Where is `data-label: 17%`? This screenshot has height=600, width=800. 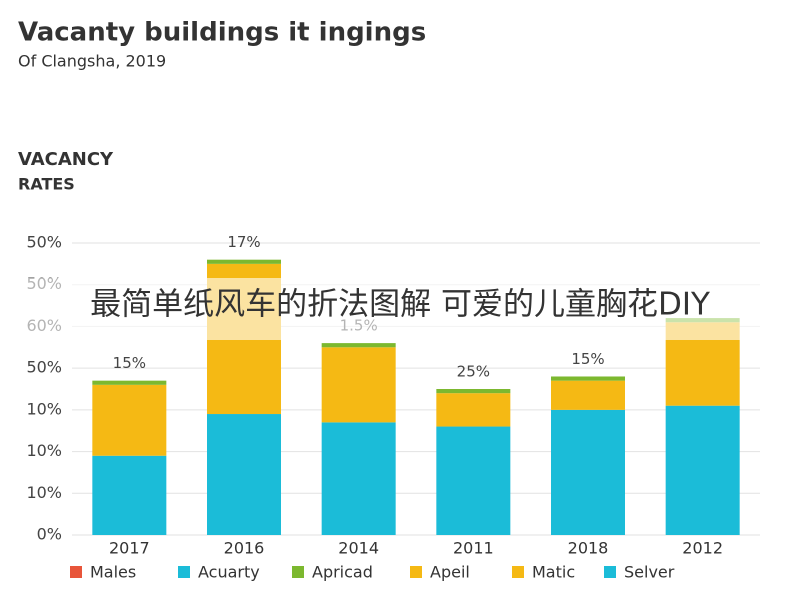
data-label: 17% is located at coordinates (243, 242).